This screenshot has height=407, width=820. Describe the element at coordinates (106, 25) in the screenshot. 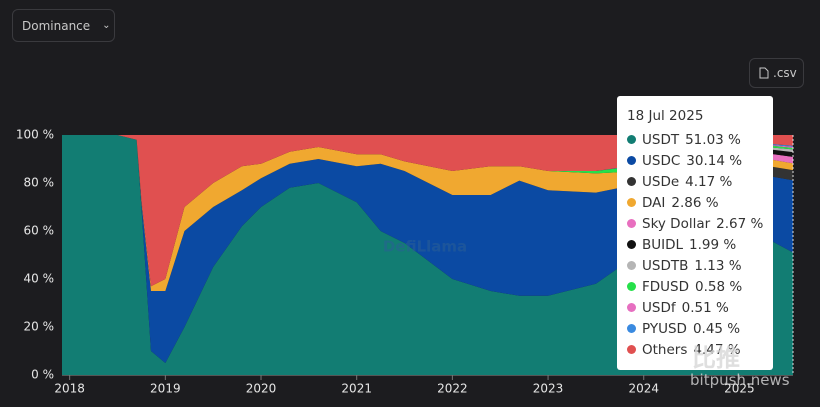

I see `chevron: ⌄` at that location.